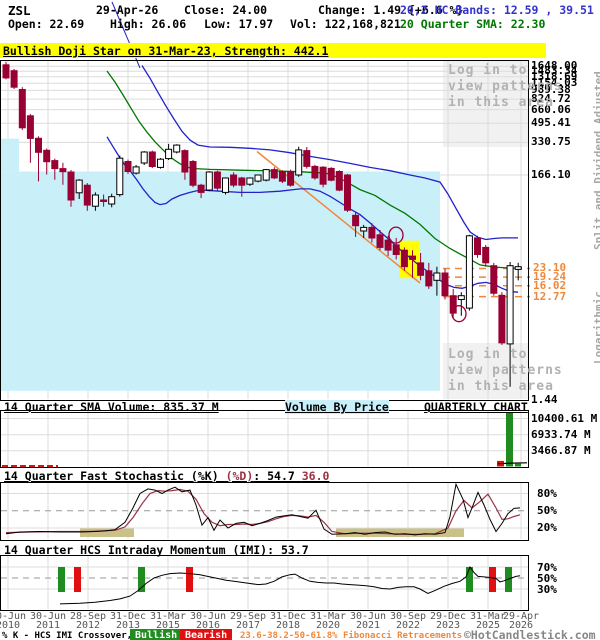  I want to click on crossover-legend-label: % K - HCS IMI Crossover,, so click(67, 635).